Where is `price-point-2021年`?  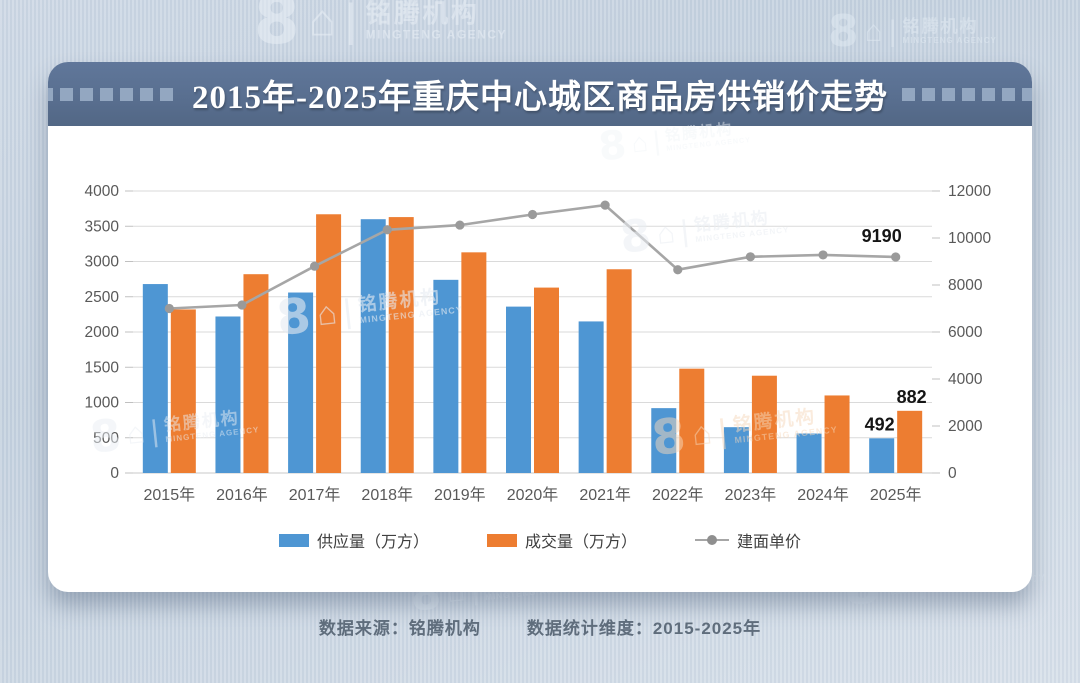
price-point-2021年 is located at coordinates (605, 205).